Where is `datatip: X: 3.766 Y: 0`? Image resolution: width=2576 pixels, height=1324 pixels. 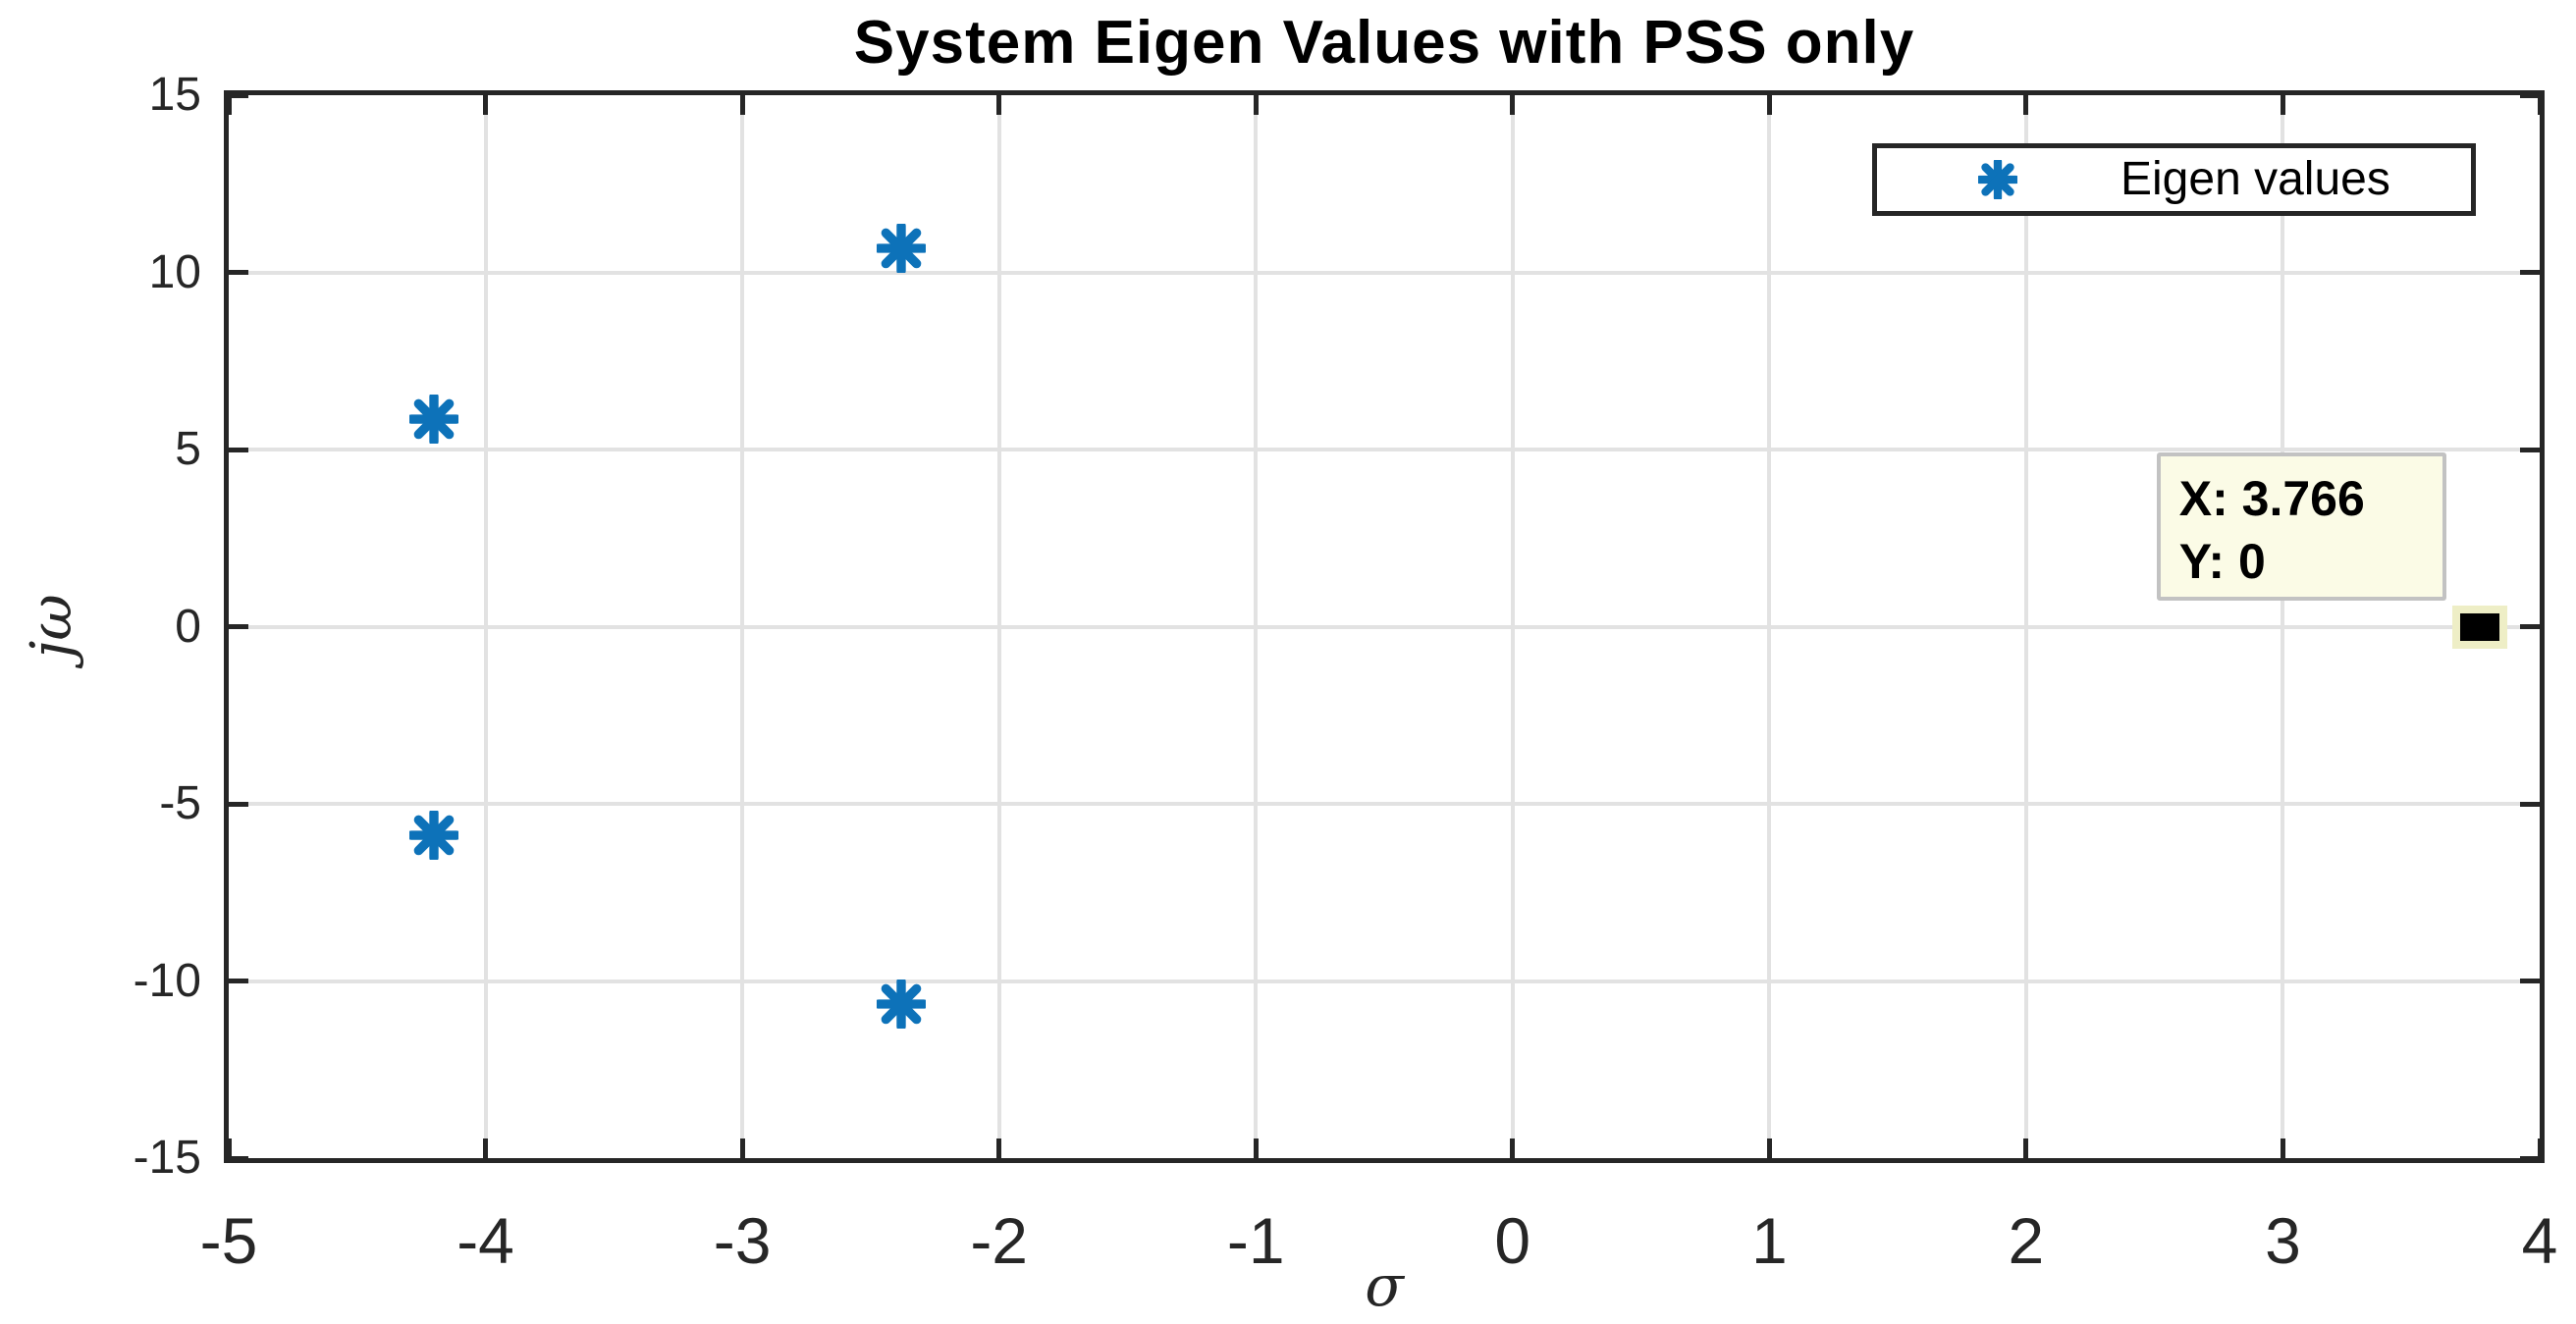
datatip: X: 3.766 Y: 0 is located at coordinates (2301, 526).